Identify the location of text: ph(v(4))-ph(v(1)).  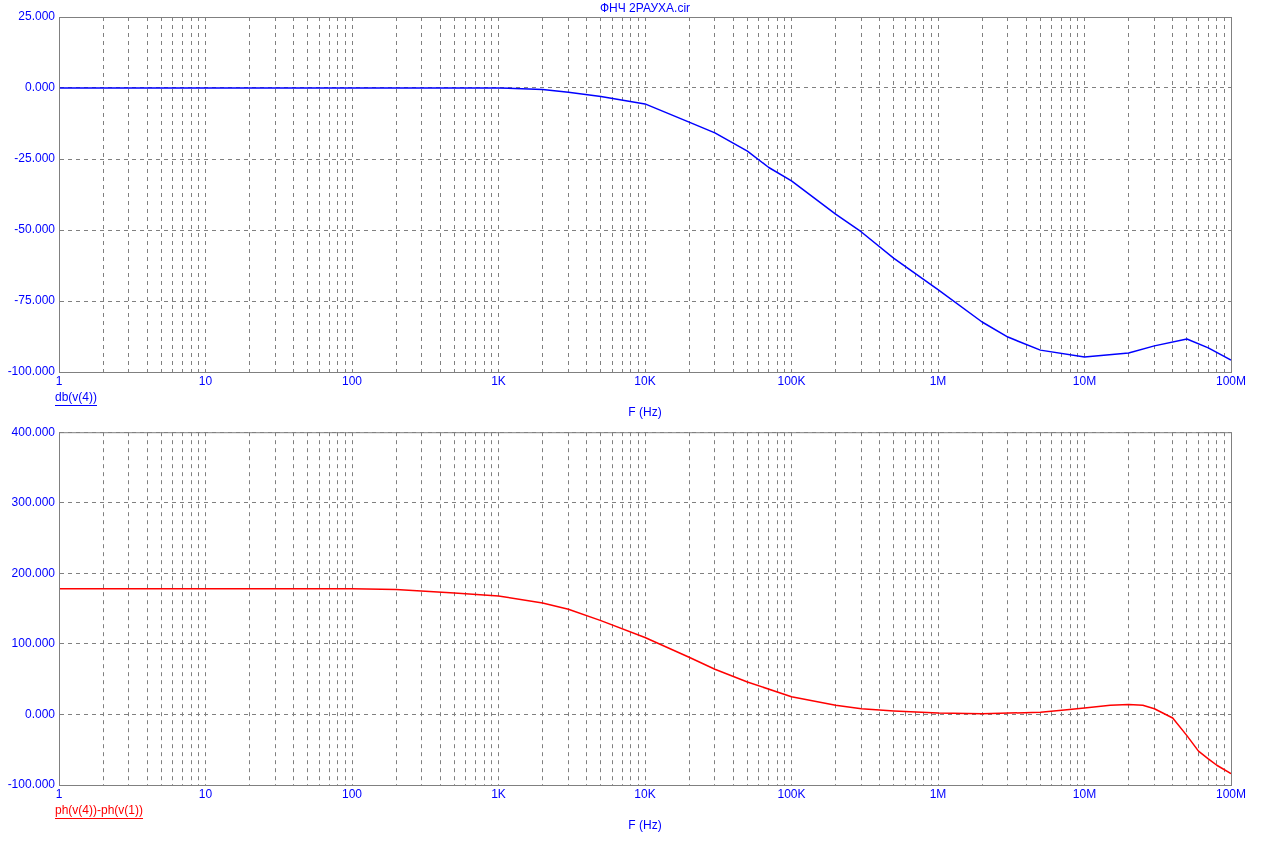
(99, 810).